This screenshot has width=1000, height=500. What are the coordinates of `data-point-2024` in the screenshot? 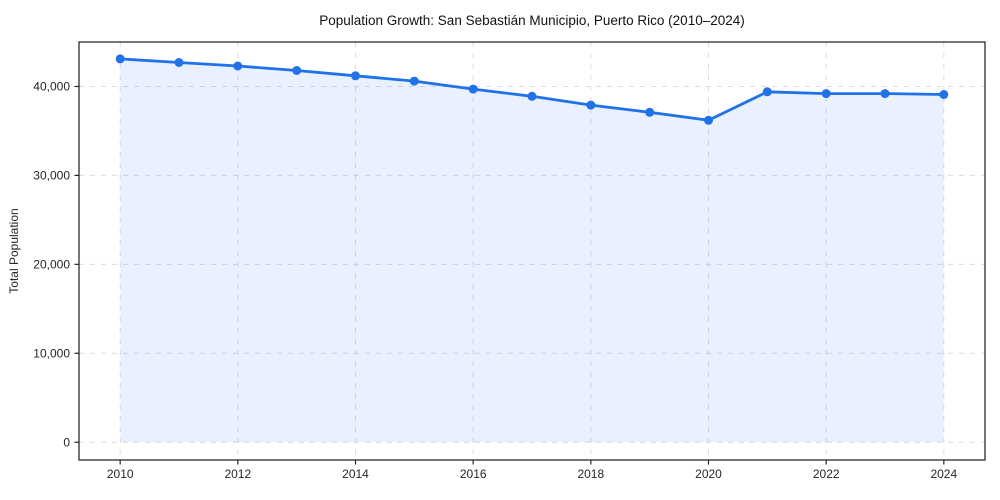 It's located at (944, 94).